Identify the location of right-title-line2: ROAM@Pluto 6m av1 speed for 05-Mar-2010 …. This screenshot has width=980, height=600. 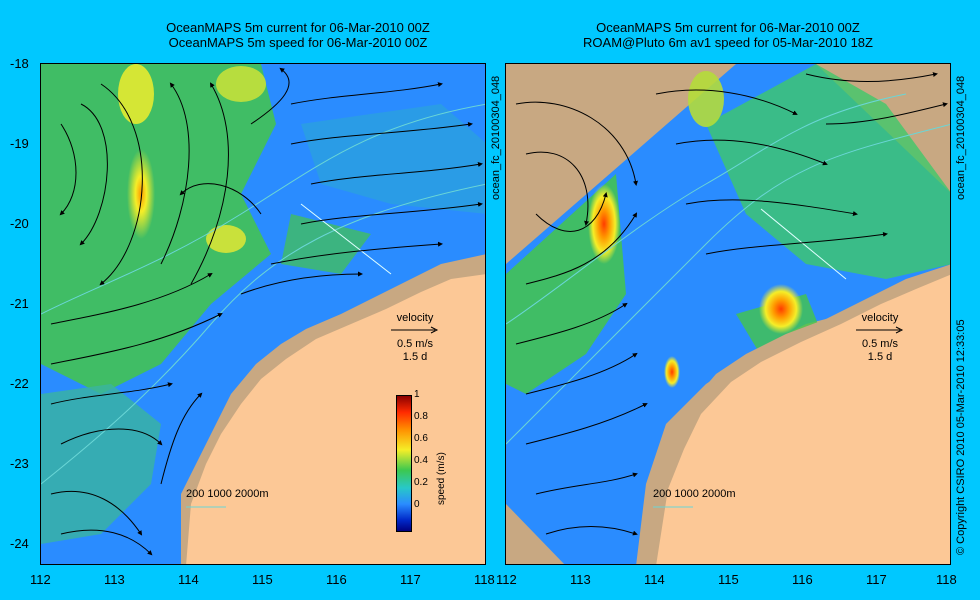
(728, 42).